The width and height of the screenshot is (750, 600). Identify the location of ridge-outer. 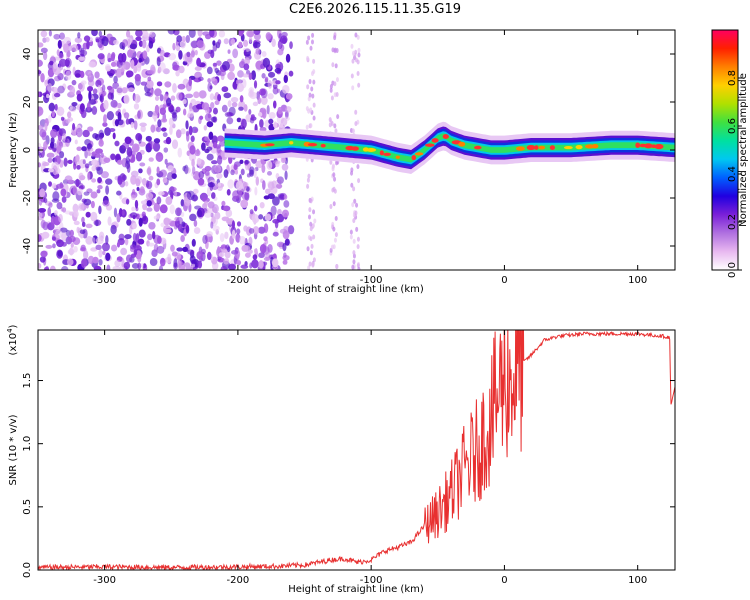
(449, 148).